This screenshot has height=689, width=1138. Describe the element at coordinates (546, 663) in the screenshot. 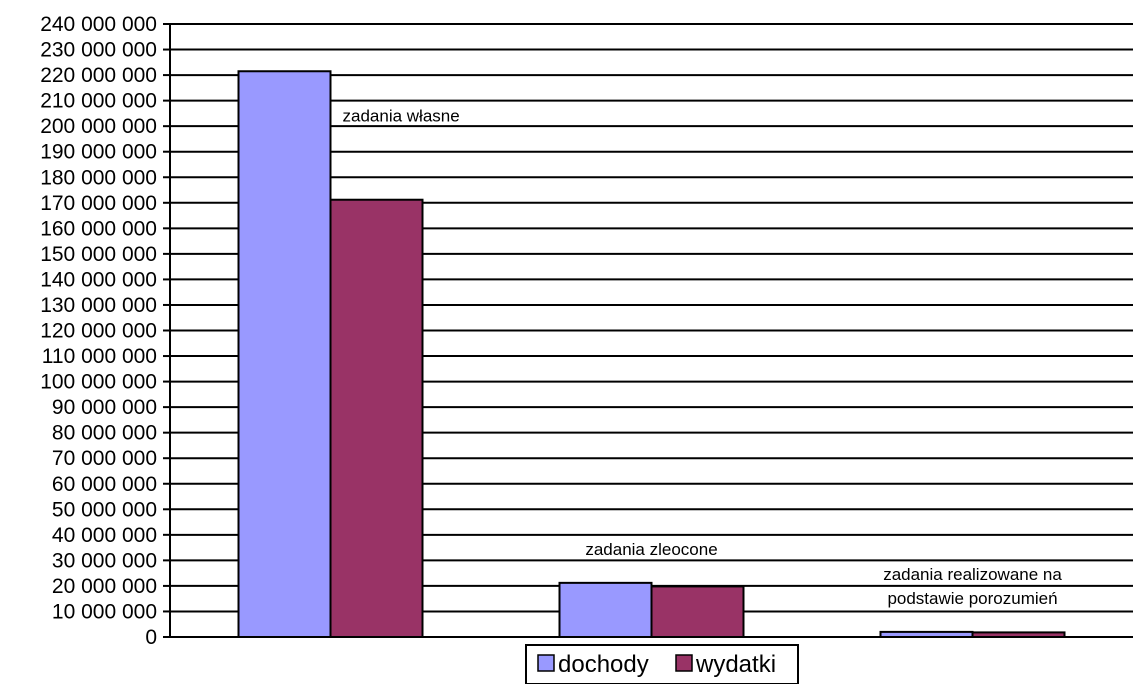

I see `legend-swatch-dochody` at that location.